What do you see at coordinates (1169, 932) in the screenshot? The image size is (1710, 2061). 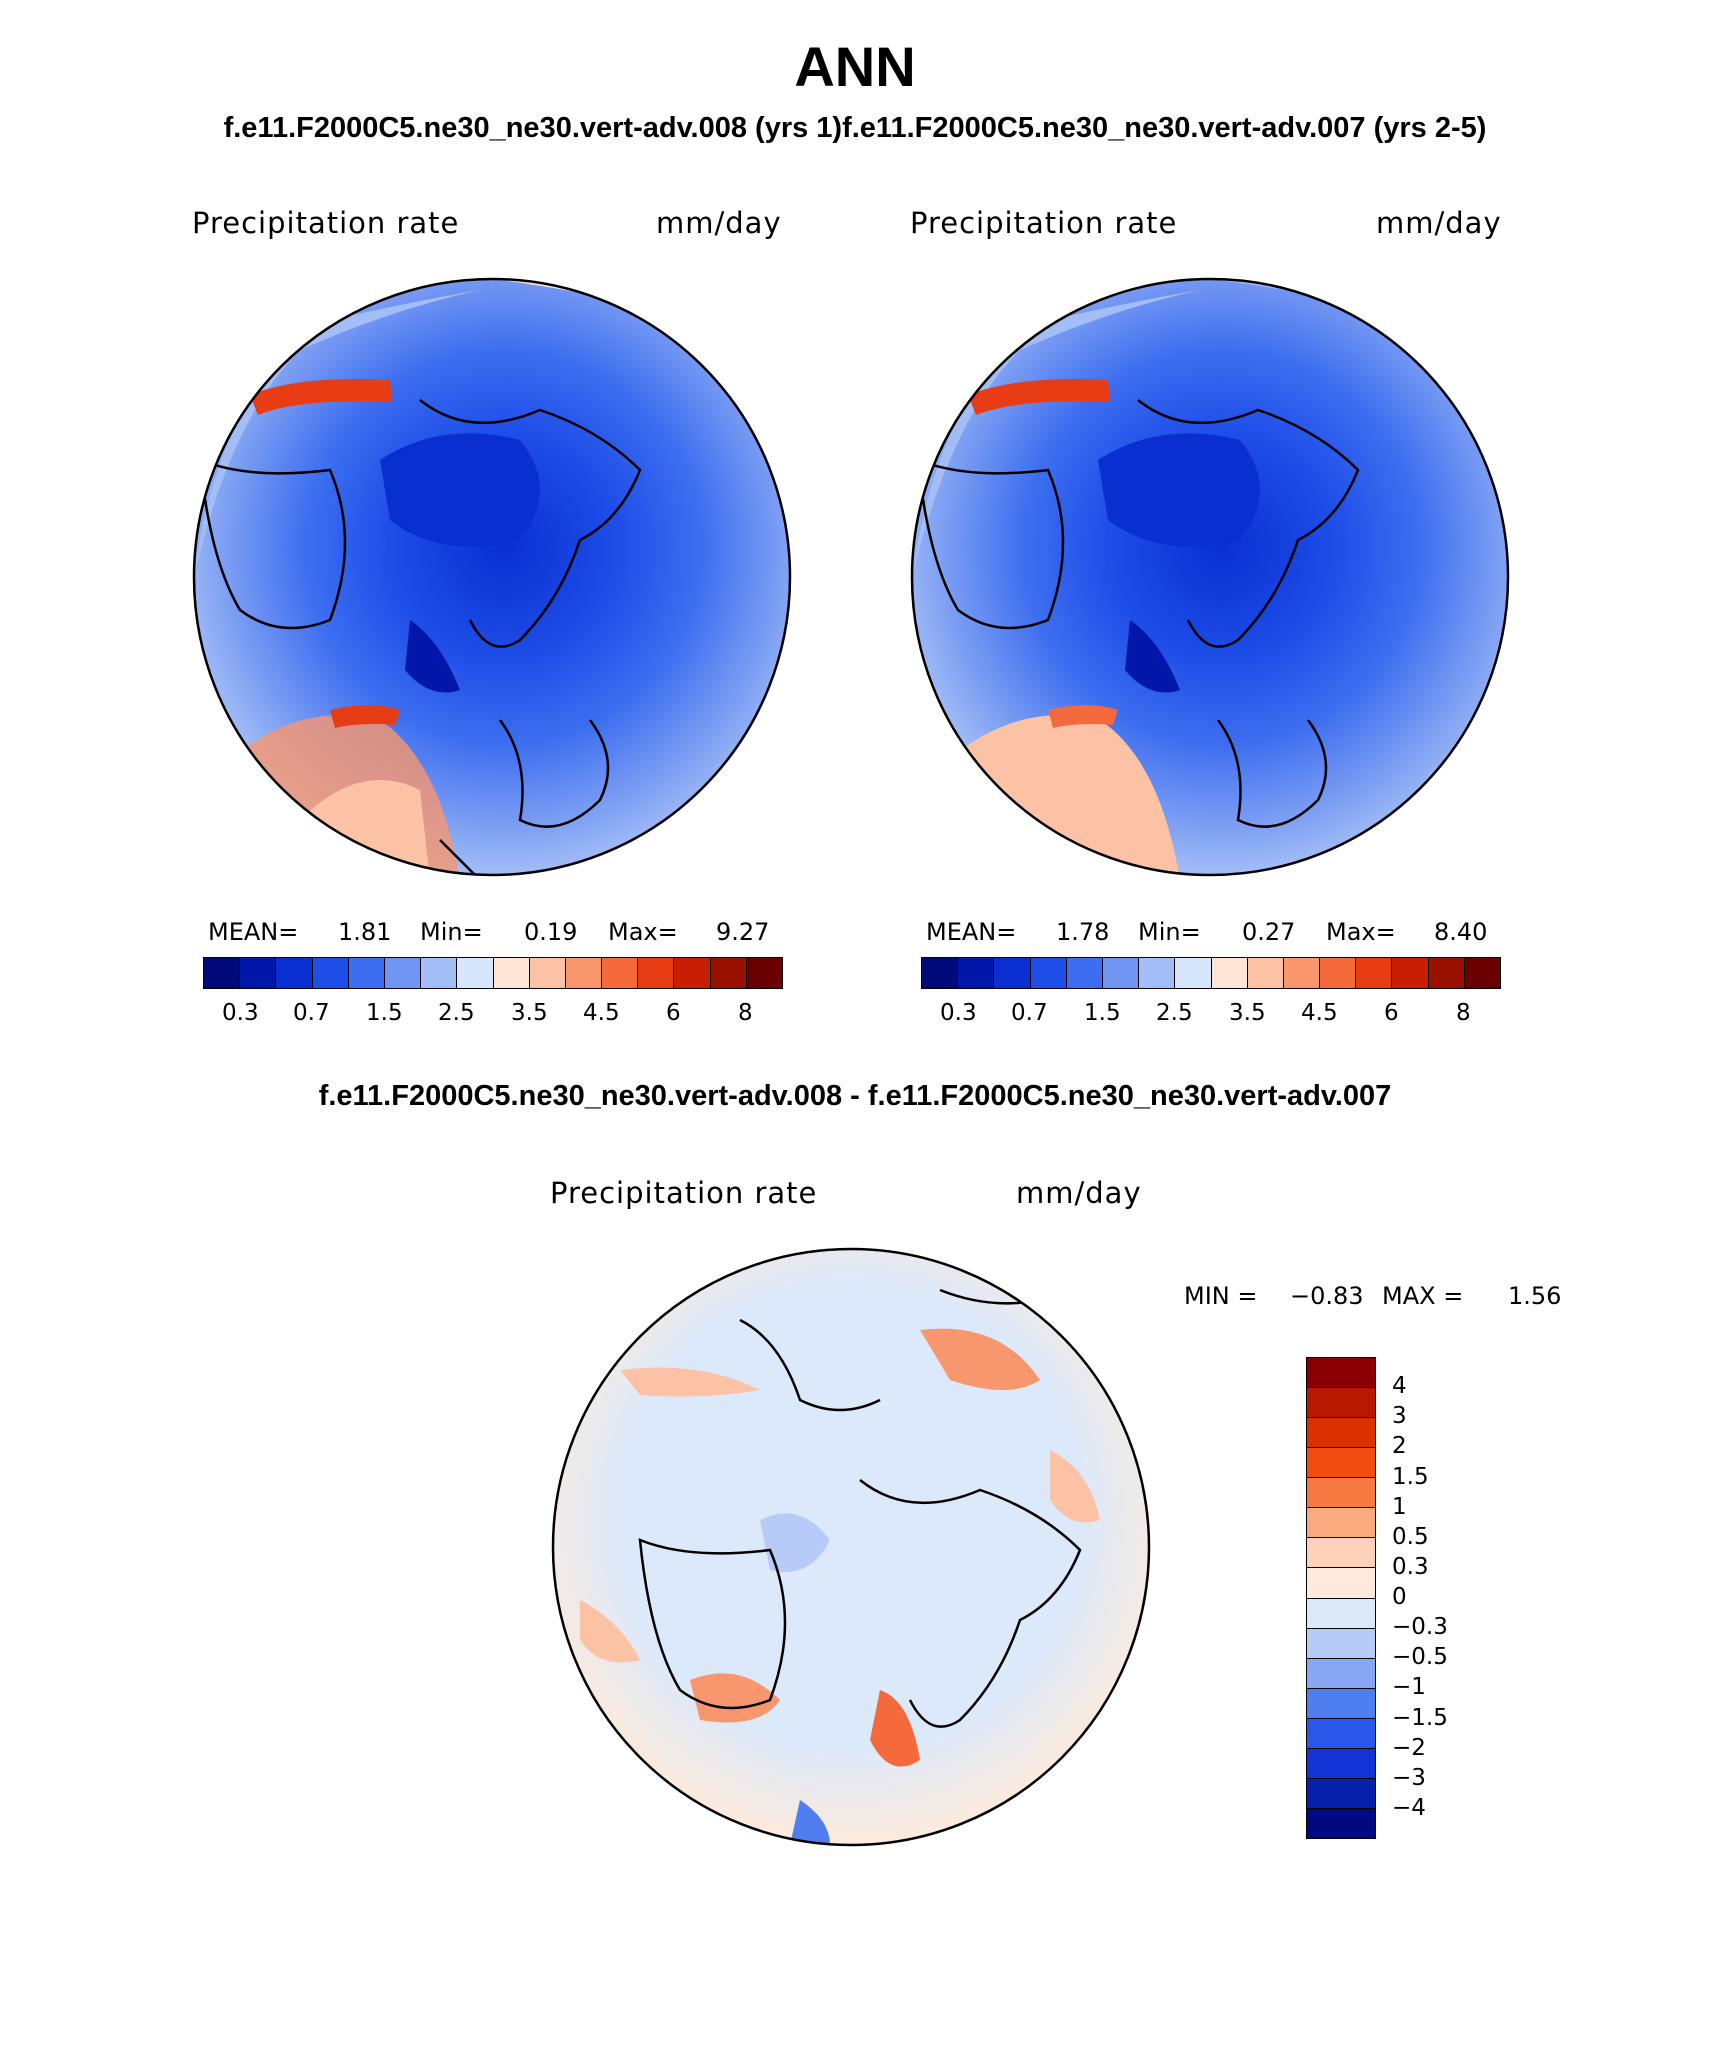 I see `panel2-min-label: Min=` at bounding box center [1169, 932].